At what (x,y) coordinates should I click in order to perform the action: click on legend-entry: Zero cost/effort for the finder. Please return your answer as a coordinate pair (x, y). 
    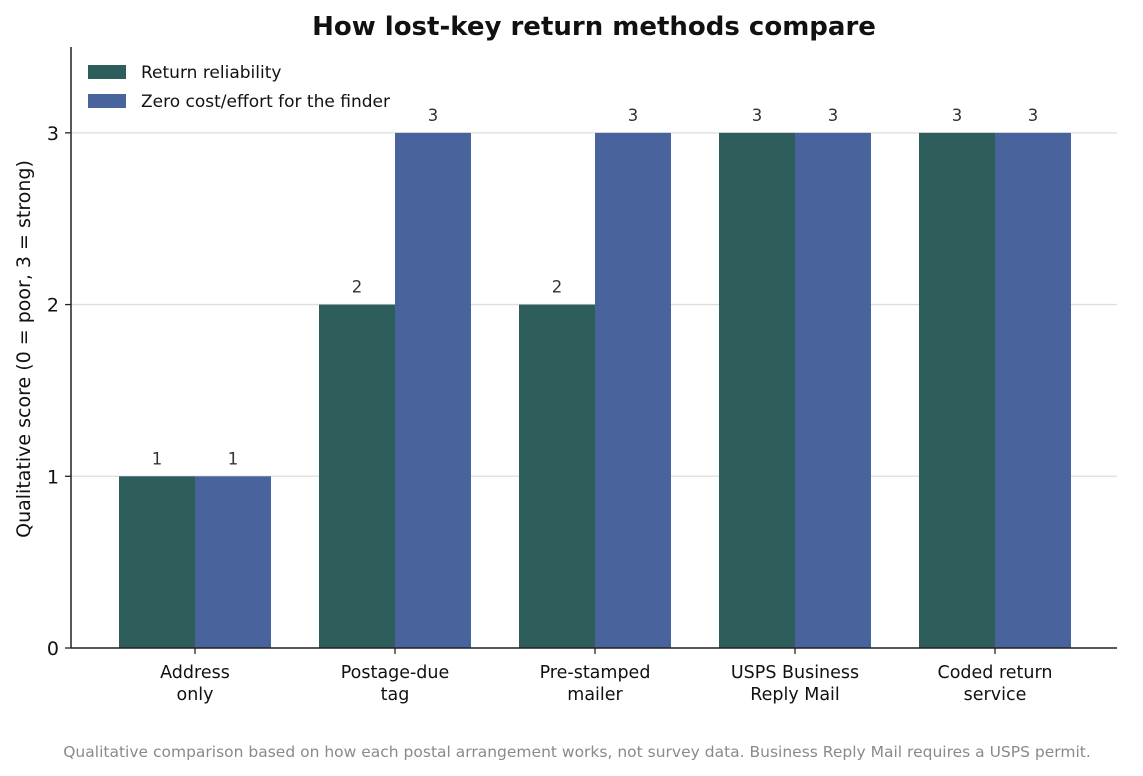
    Looking at the image, I should click on (265, 102).